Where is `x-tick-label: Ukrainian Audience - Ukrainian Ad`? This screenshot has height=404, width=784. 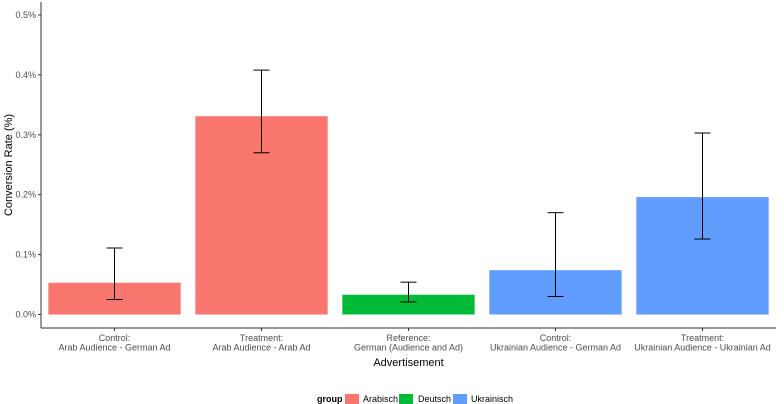
x-tick-label: Ukrainian Audience - Ukrainian Ad is located at coordinates (702, 348).